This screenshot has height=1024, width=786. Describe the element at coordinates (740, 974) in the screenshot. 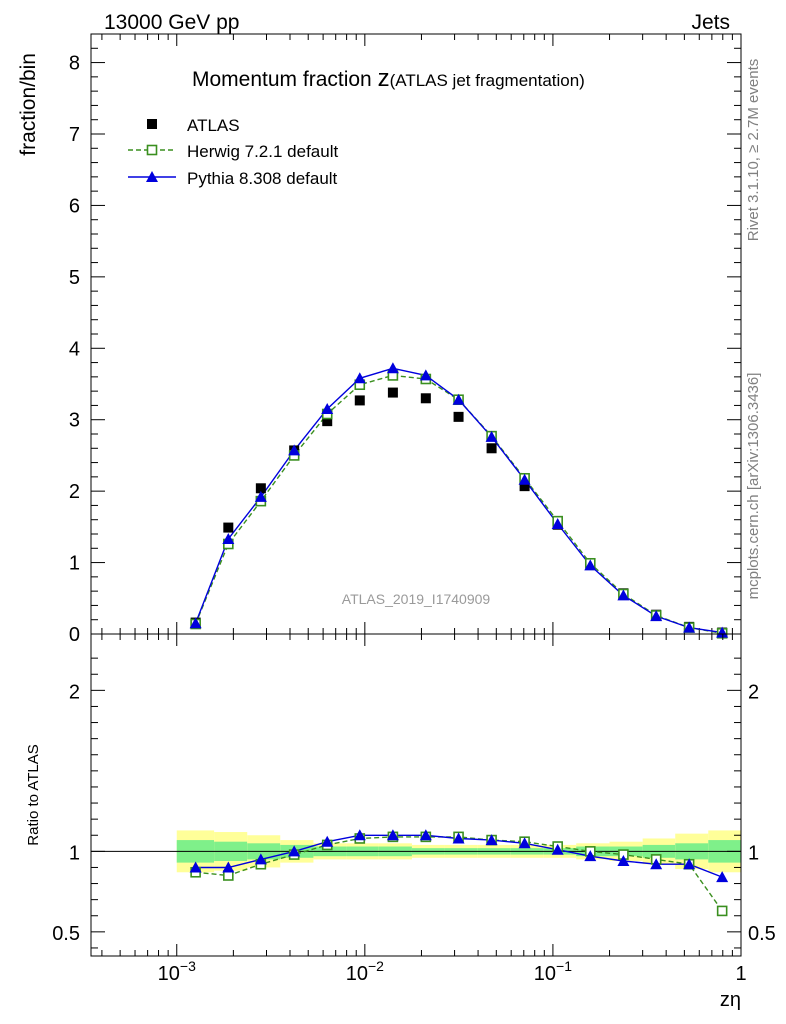

I see `x-tick-label: 1` at that location.